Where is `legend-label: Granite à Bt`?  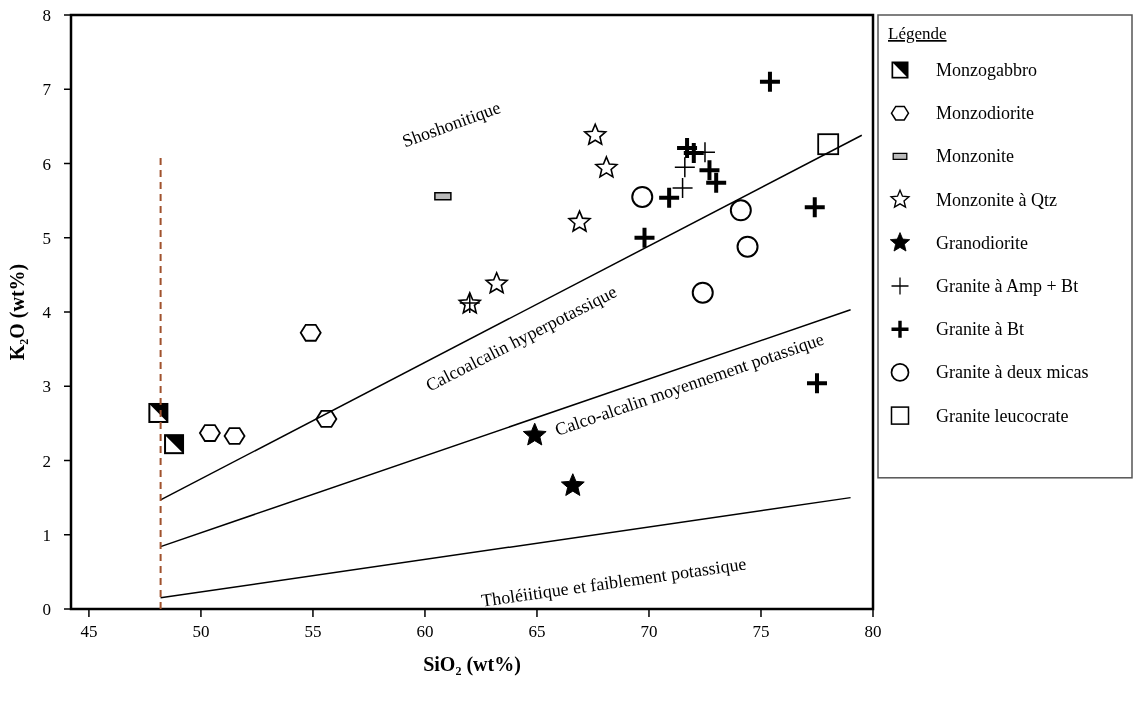 legend-label: Granite à Bt is located at coordinates (980, 329).